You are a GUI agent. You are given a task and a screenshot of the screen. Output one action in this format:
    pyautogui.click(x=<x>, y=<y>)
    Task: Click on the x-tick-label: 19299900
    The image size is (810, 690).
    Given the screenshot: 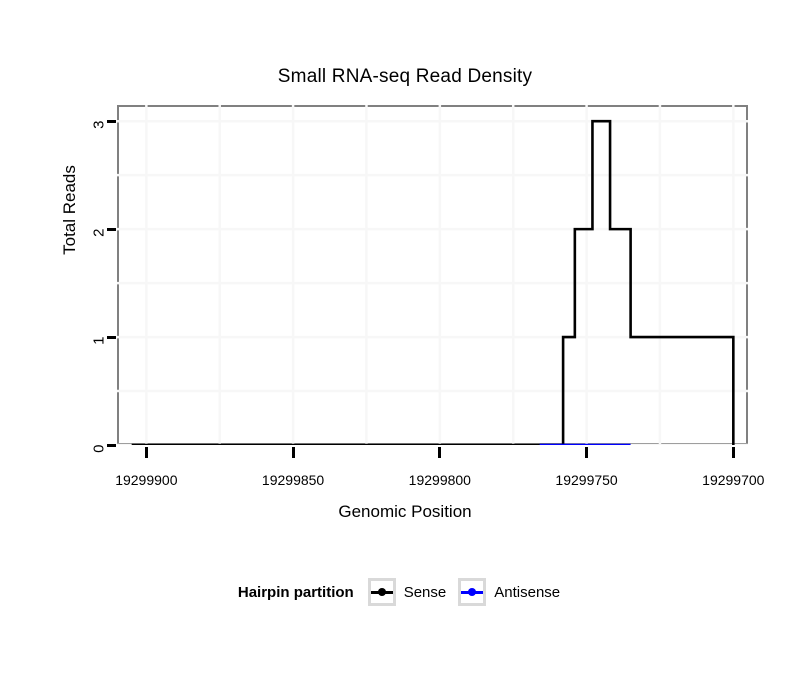 What is the action you would take?
    pyautogui.click(x=146, y=480)
    